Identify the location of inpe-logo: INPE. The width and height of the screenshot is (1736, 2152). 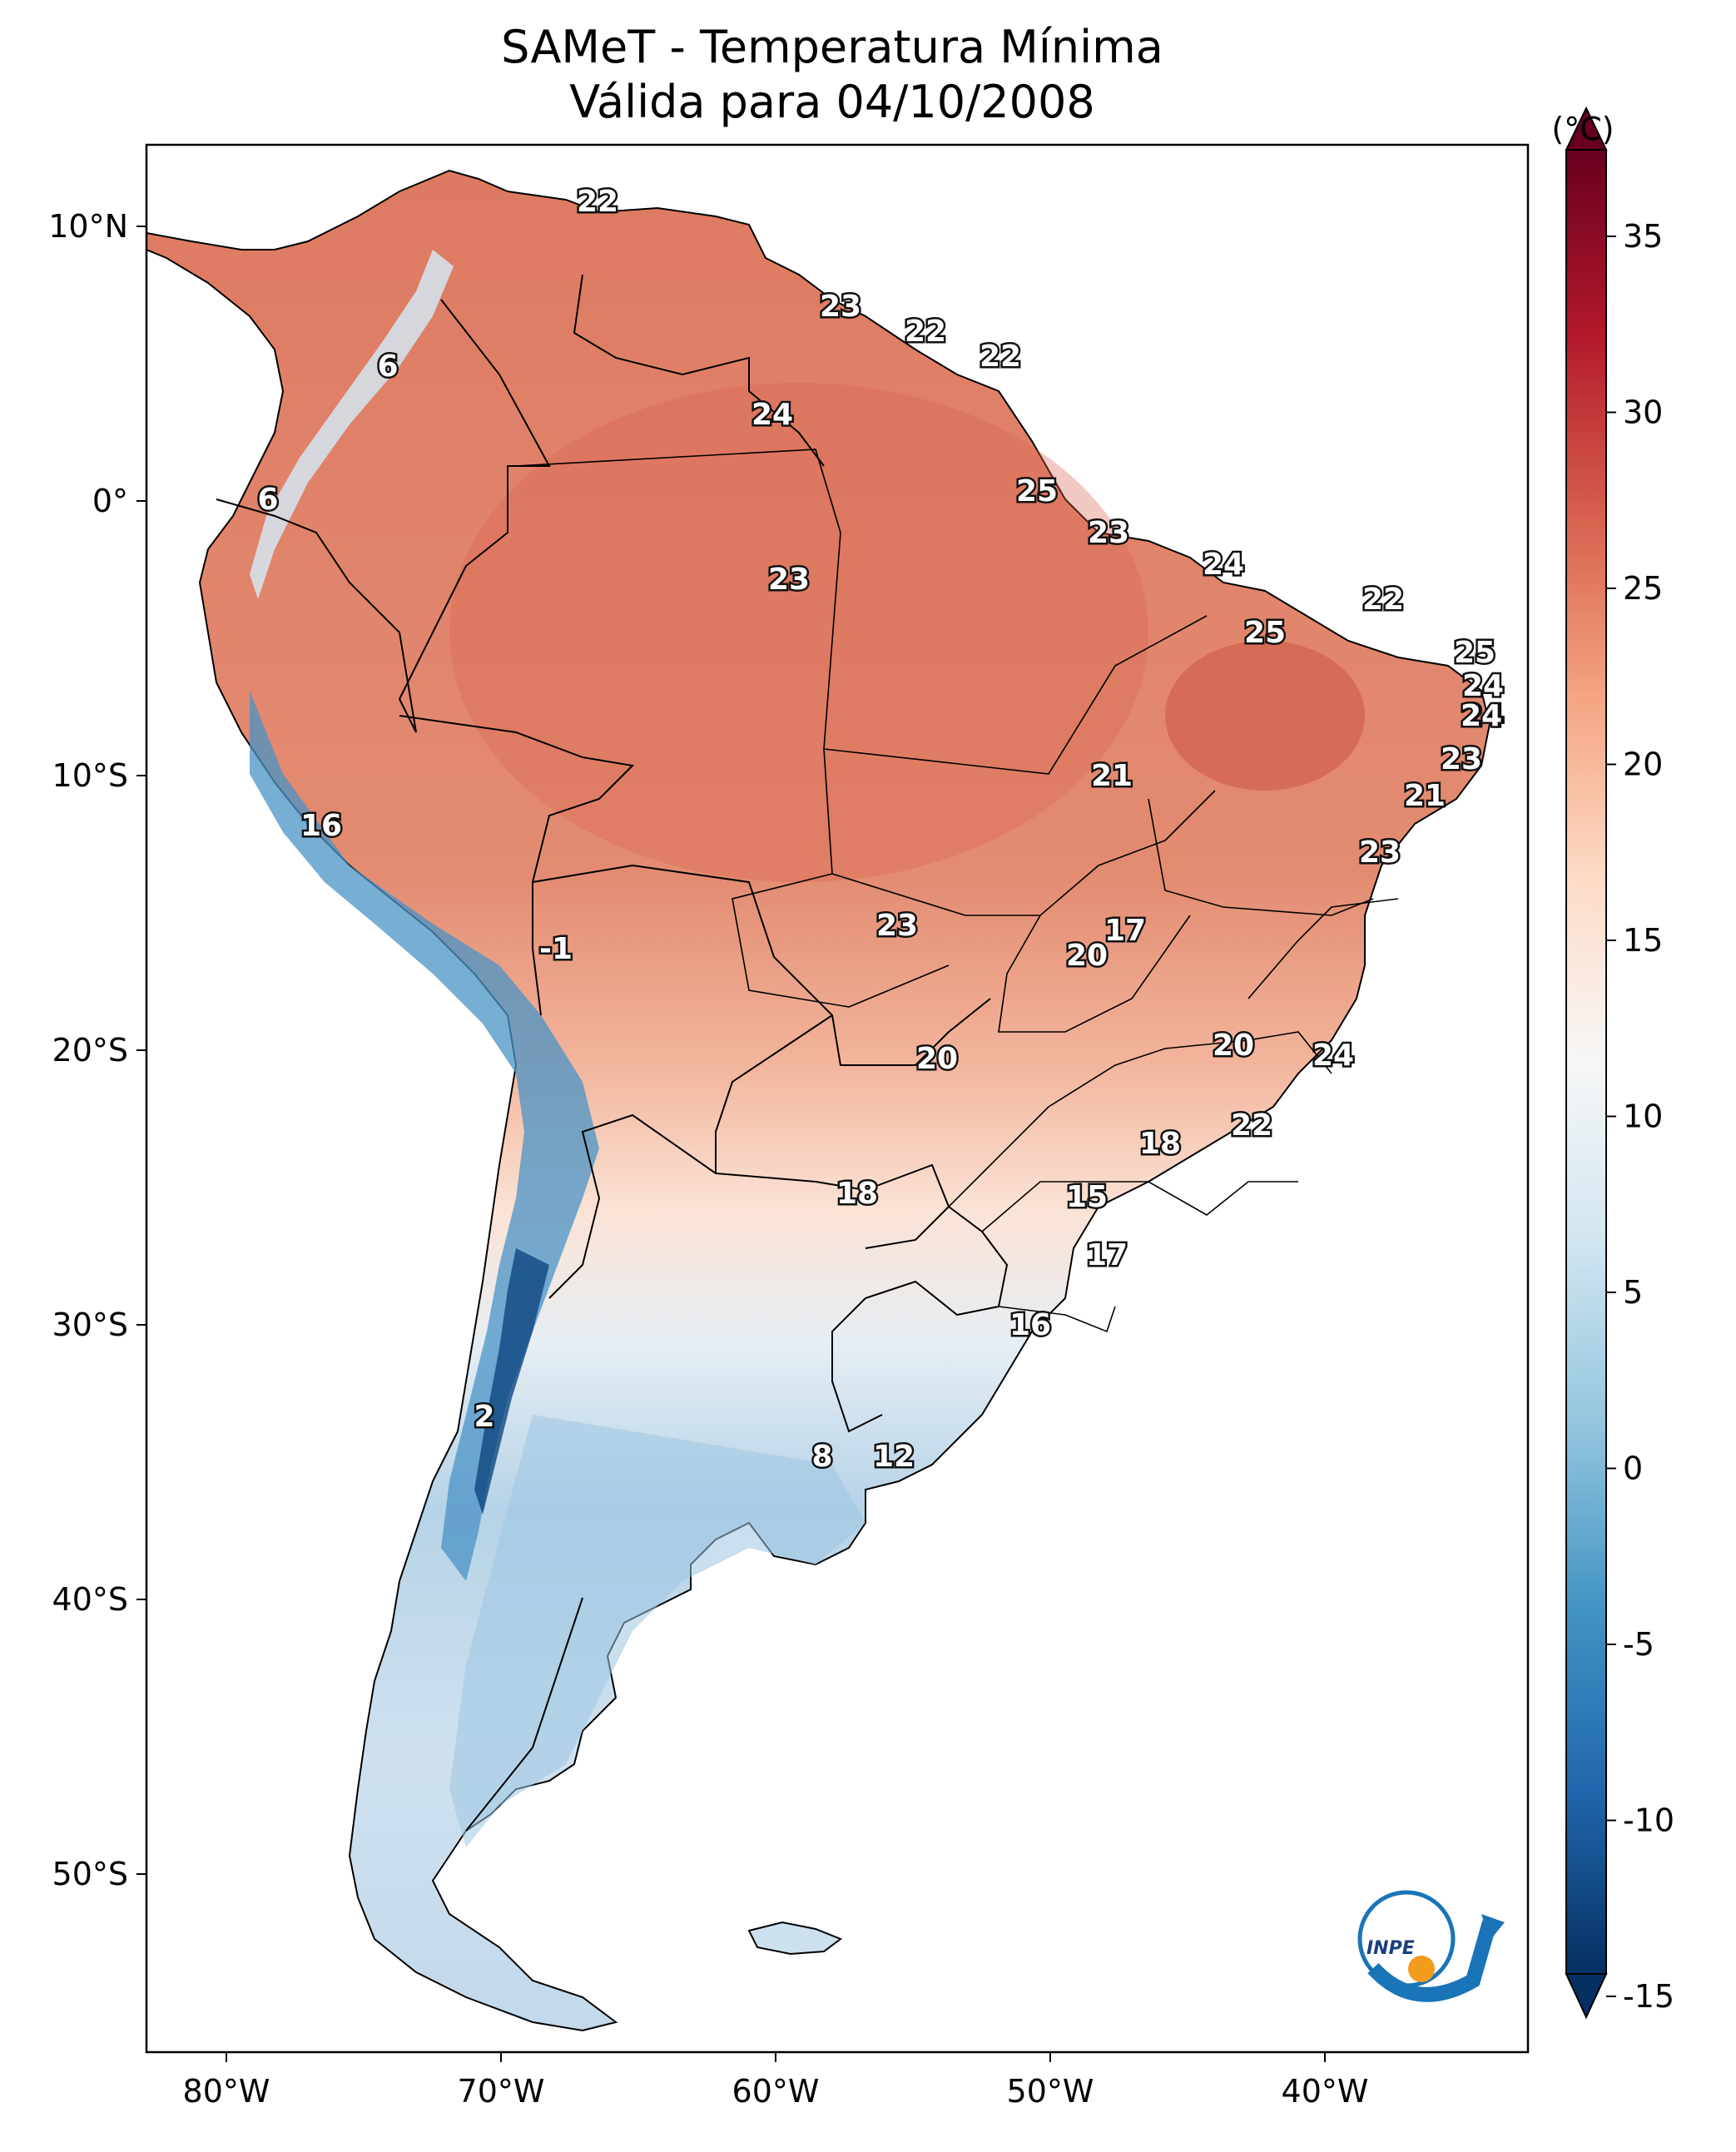
(1431, 1946).